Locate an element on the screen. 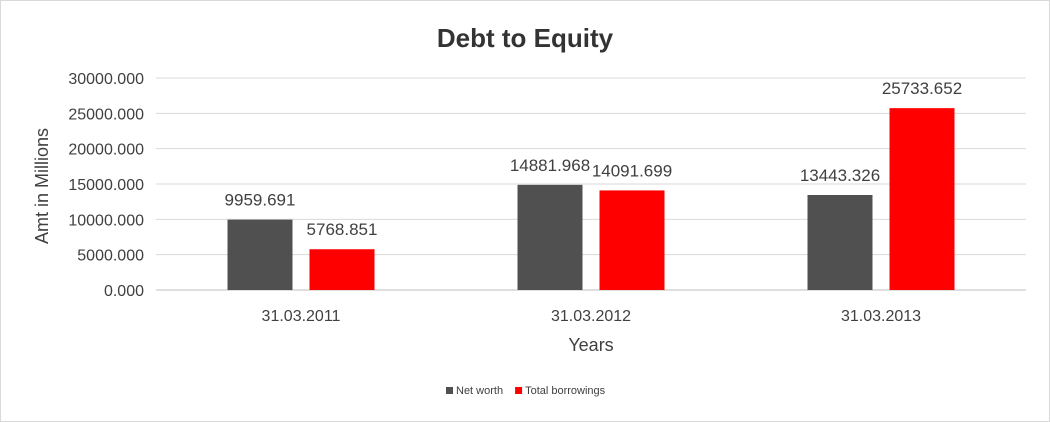 This screenshot has height=422, width=1050. data-label: 5768.851 is located at coordinates (342, 229).